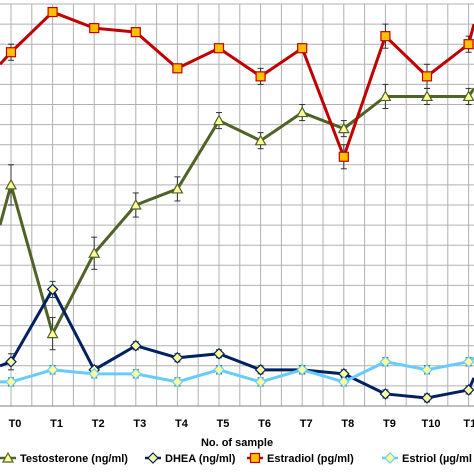 The width and height of the screenshot is (474, 474). I want to click on x-tick-label: T1, so click(56, 424).